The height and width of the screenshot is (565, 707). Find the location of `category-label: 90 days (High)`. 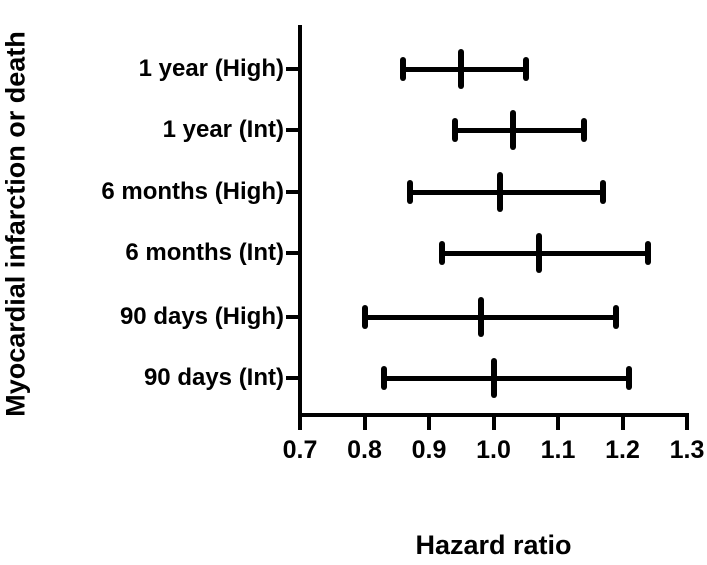

category-label: 90 days (High) is located at coordinates (201, 316).